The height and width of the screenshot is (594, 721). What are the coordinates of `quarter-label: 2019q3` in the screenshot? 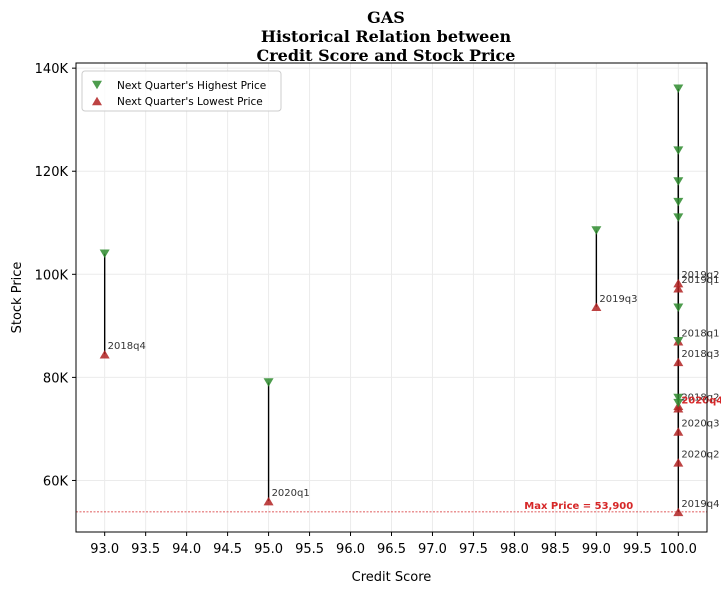 It's located at (618, 299).